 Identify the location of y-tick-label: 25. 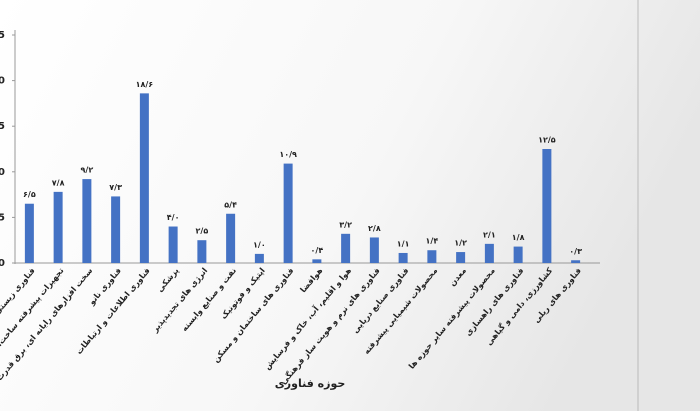
(2, 35).